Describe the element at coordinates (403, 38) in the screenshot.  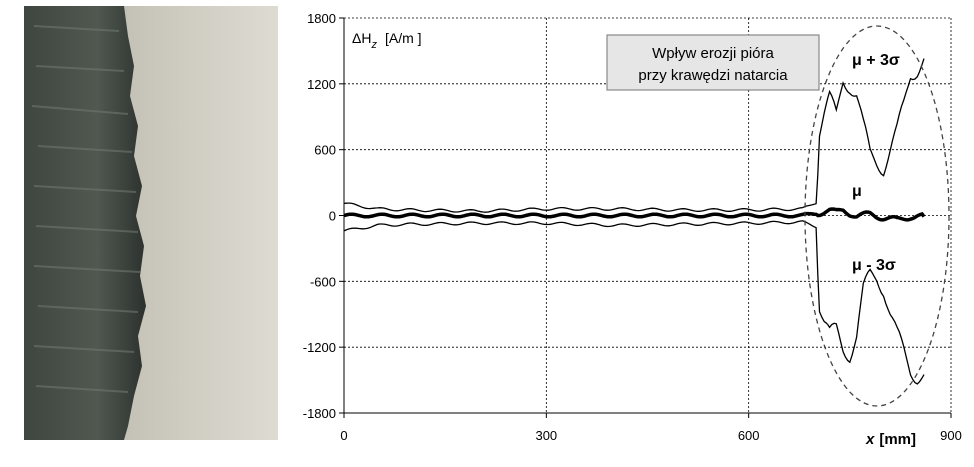
I see `ylabel-unit: [A/m ]` at that location.